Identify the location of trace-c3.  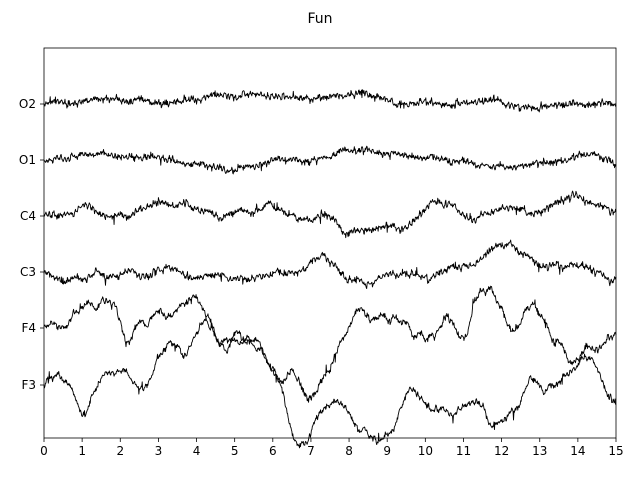
(330, 264).